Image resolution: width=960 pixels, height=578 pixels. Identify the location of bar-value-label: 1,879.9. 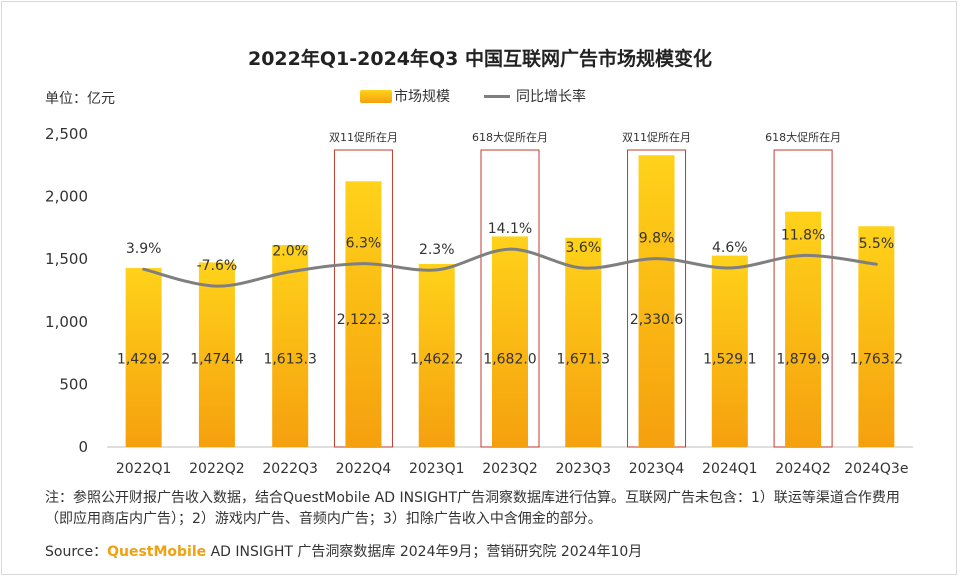
(802, 360).